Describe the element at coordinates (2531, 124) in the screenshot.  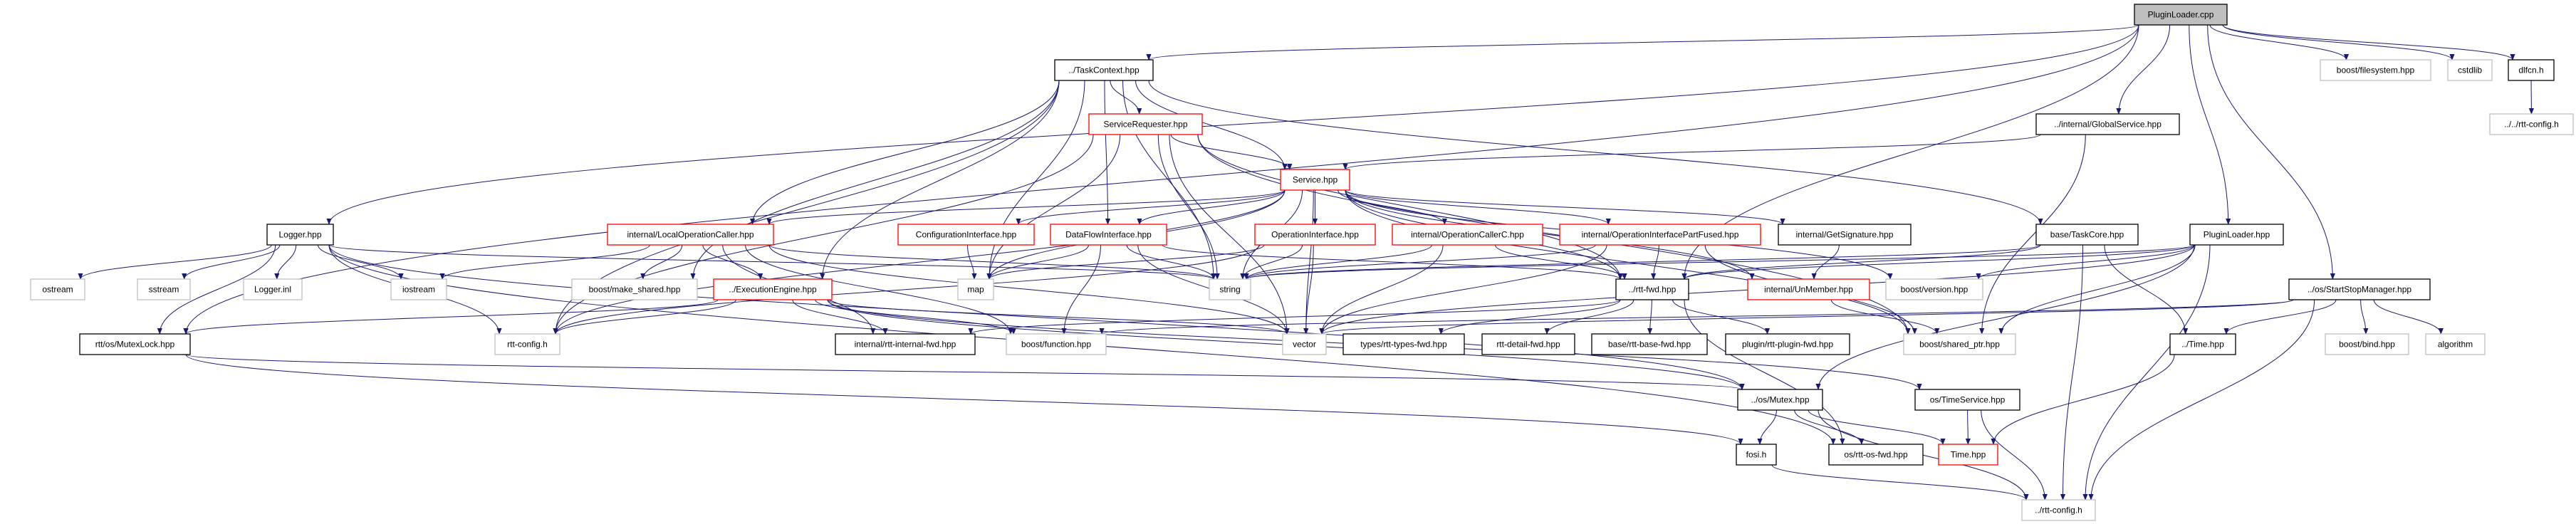
I see `node-rttconfig2: ../../rtt-config.h` at that location.